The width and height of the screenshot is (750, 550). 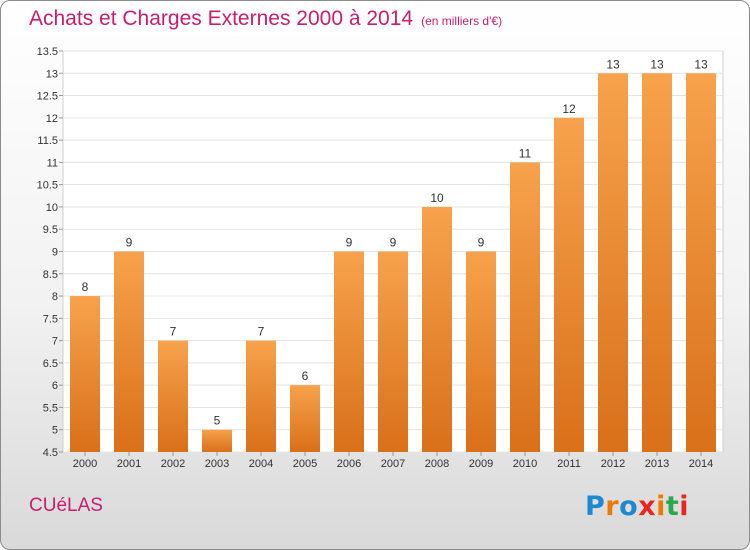 I want to click on x-tick-label: 2000, so click(x=85, y=464).